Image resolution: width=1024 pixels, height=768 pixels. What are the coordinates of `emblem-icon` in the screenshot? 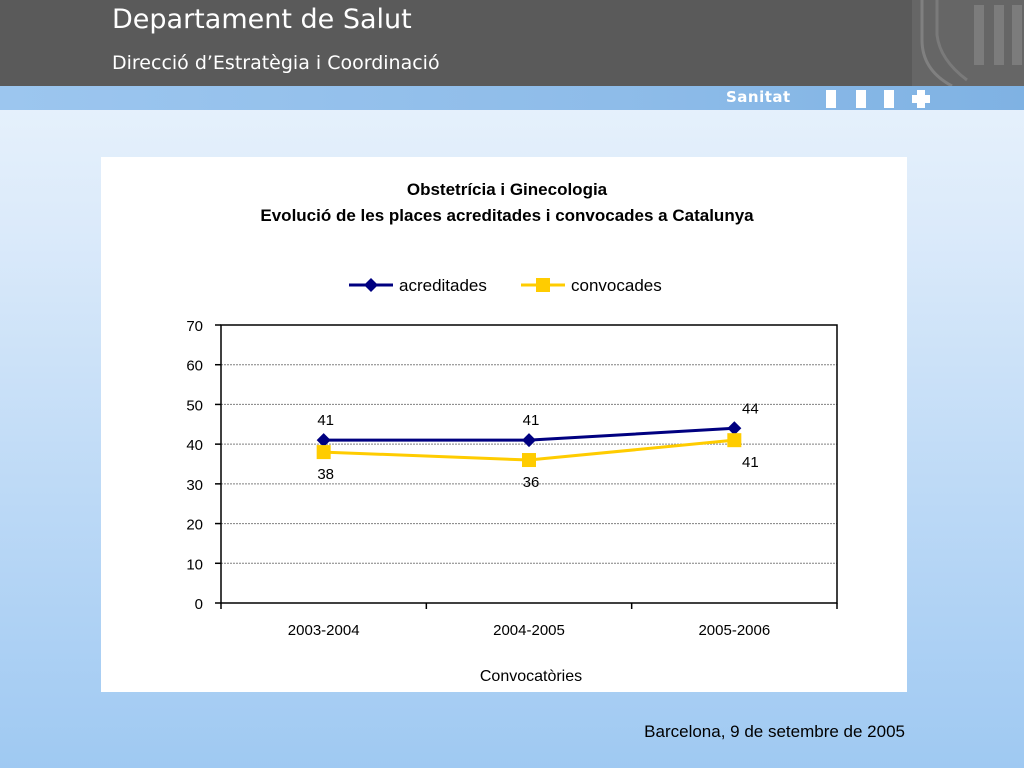 It's located at (971, 44).